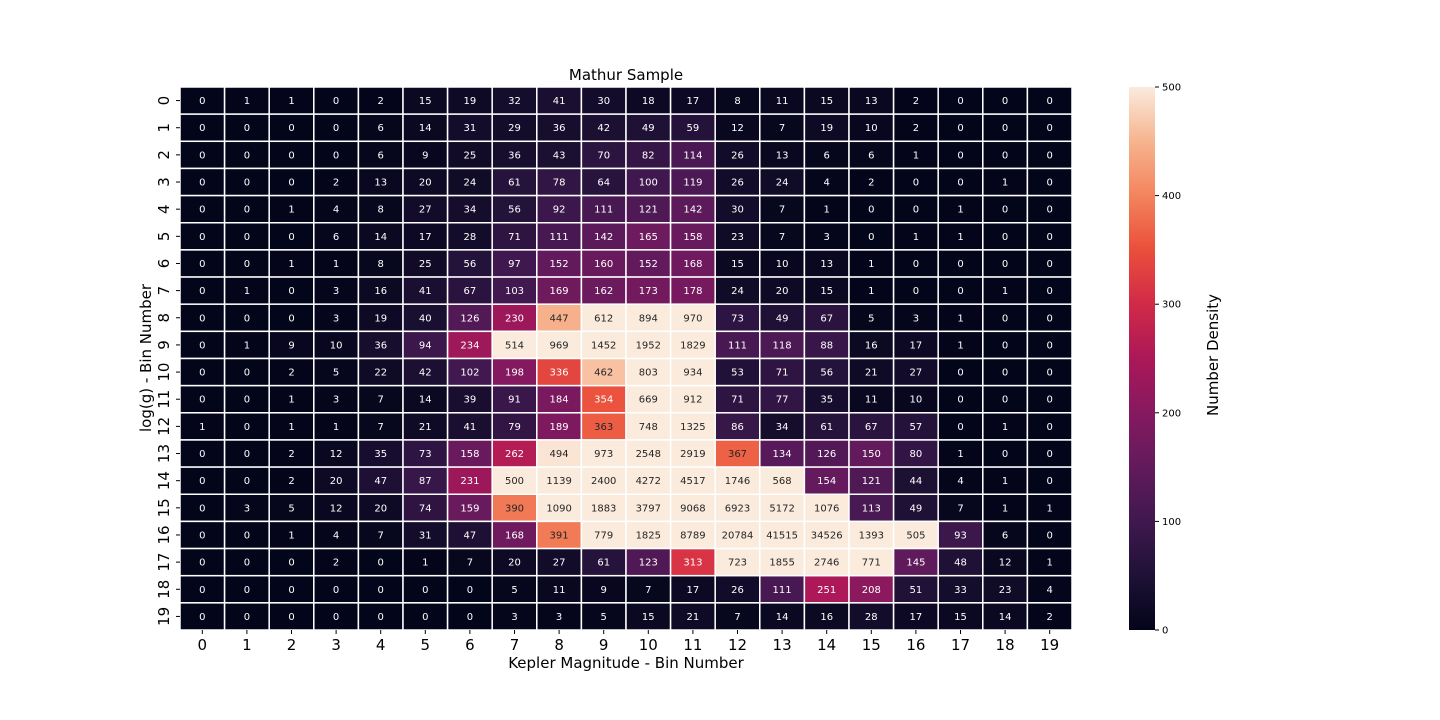  I want to click on cell-value-label: 771, so click(871, 563).